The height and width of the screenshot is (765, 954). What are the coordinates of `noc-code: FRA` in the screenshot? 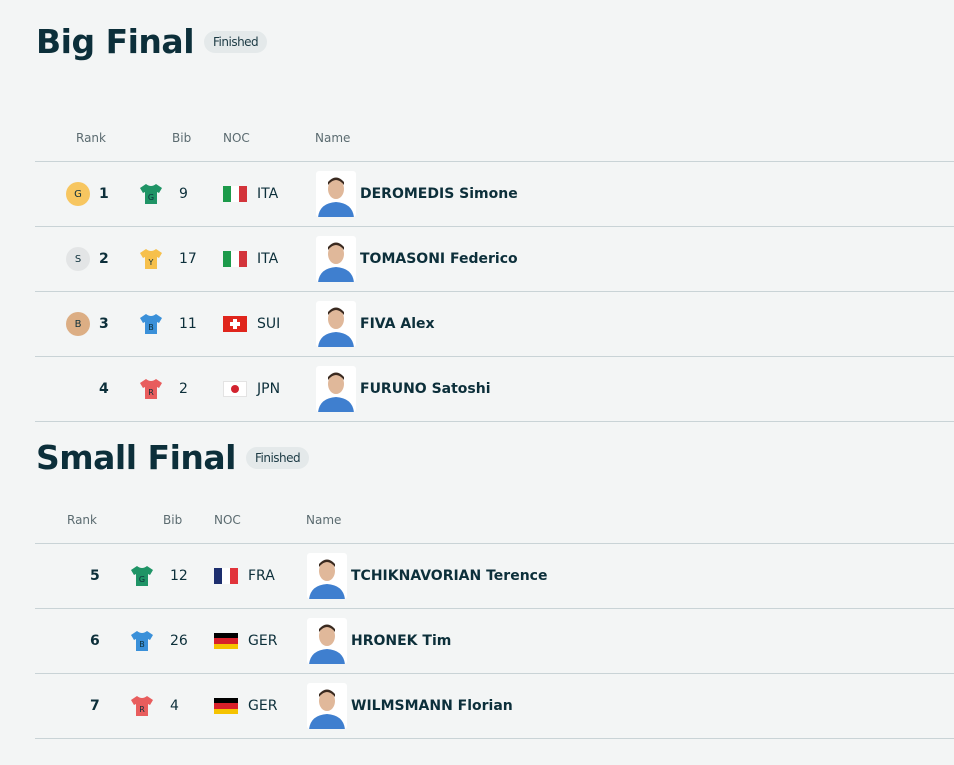 It's located at (261, 576).